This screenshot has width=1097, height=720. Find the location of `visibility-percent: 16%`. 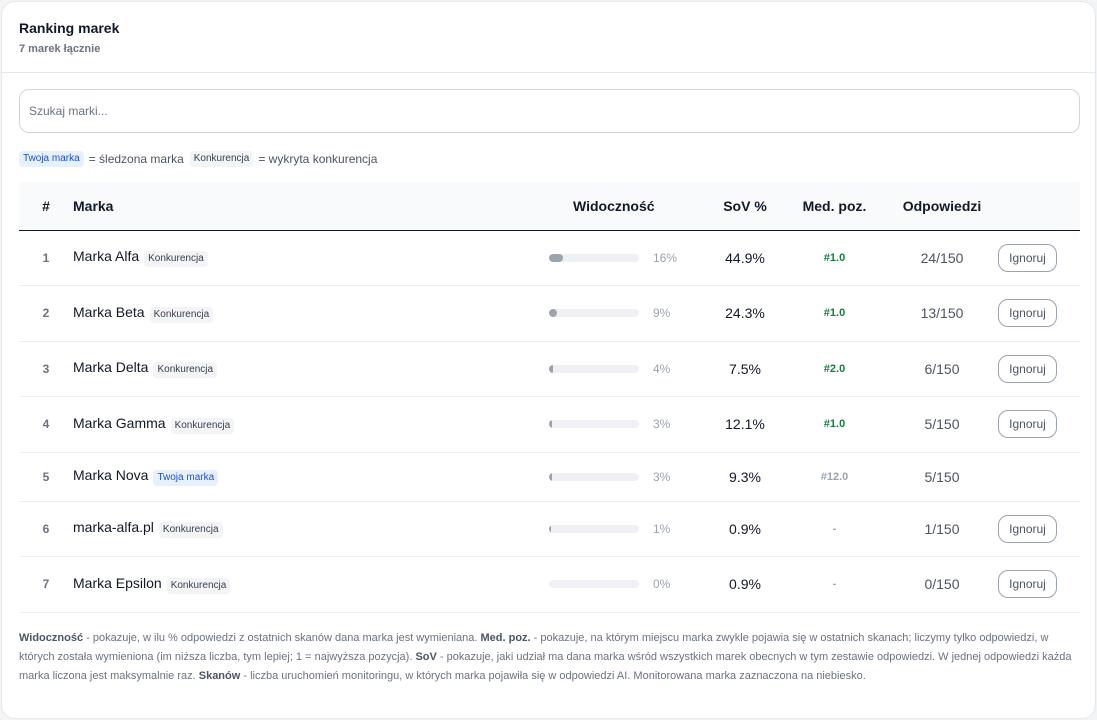

visibility-percent: 16% is located at coordinates (665, 257).